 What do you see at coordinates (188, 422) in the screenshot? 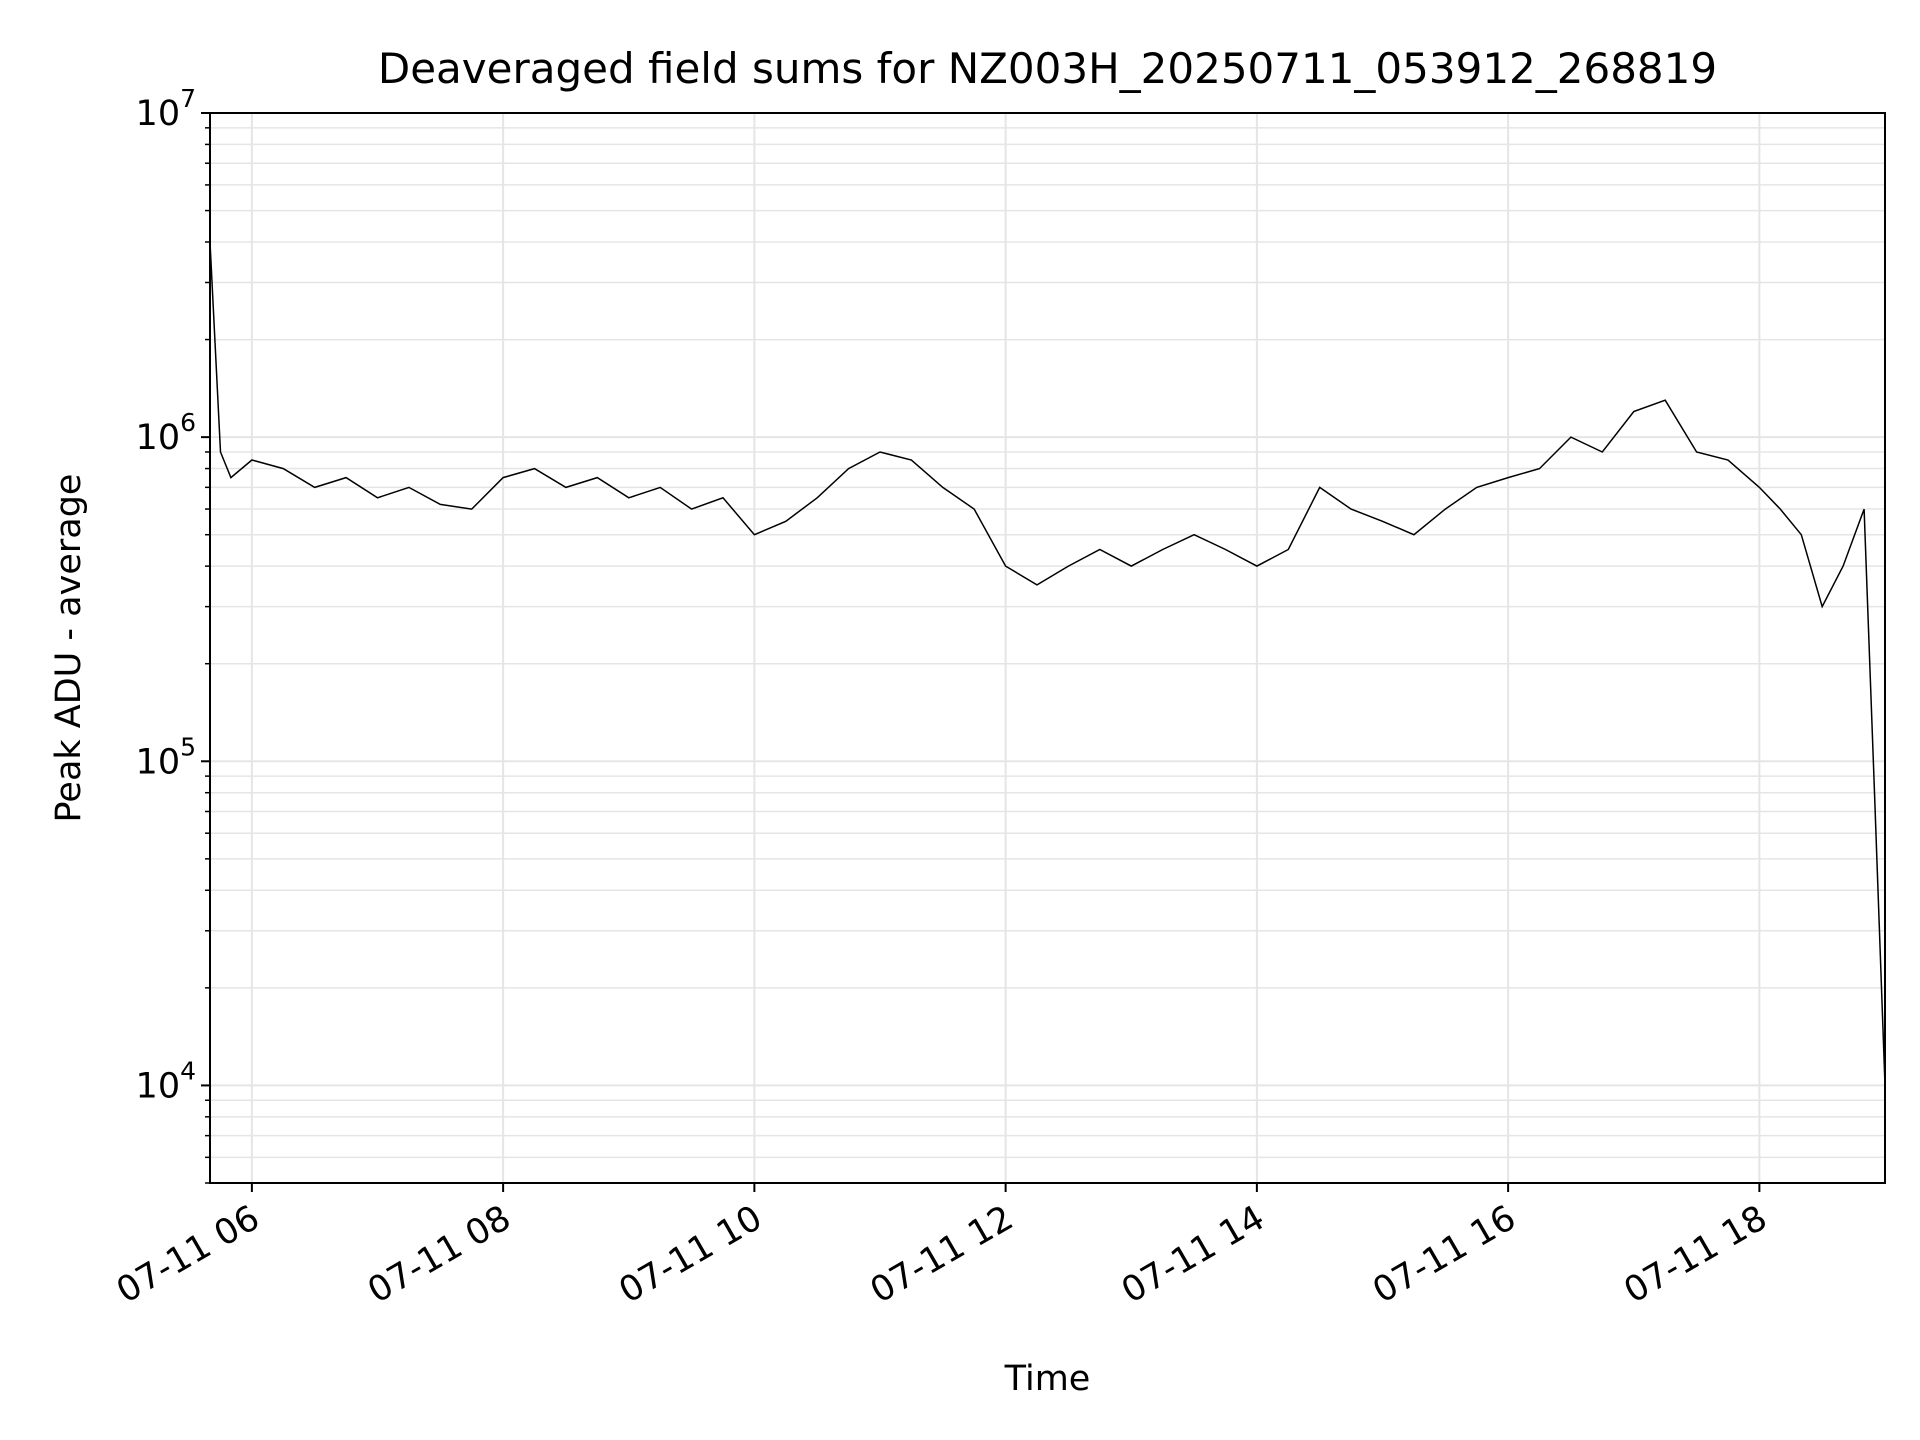
I see `y-tick-exponent: 6` at bounding box center [188, 422].